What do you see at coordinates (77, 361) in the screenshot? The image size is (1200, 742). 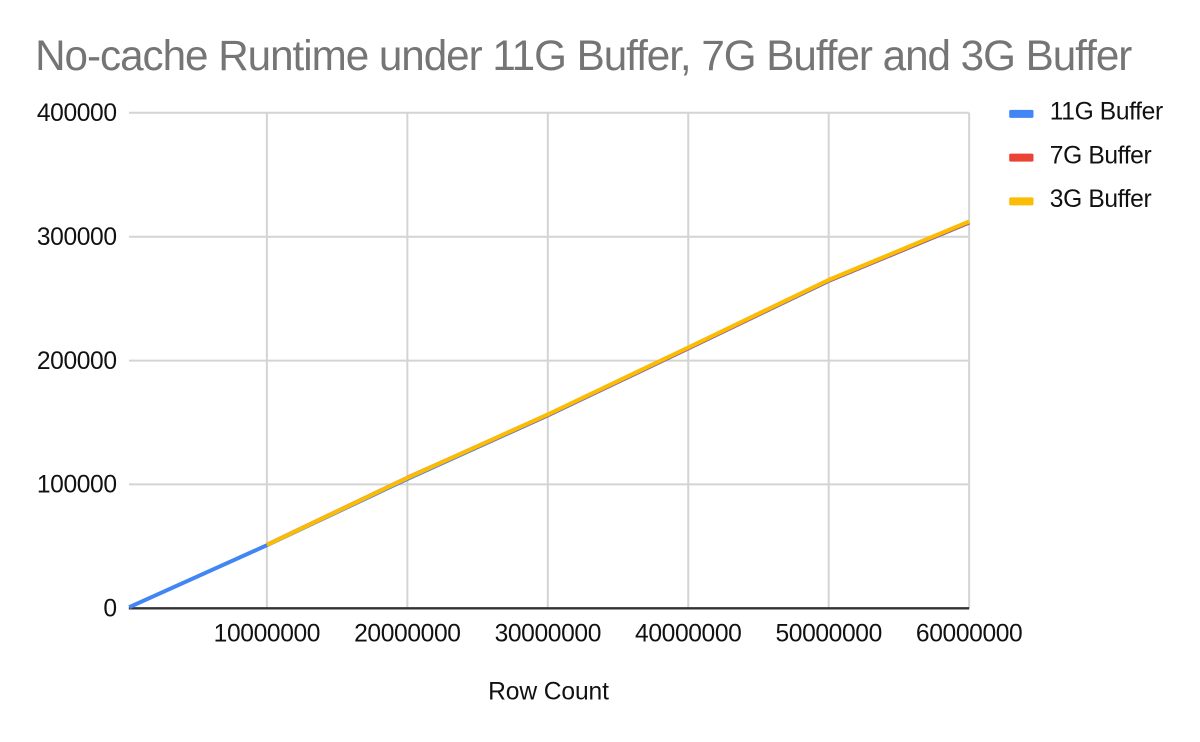 I see `svg-text: 200000` at bounding box center [77, 361].